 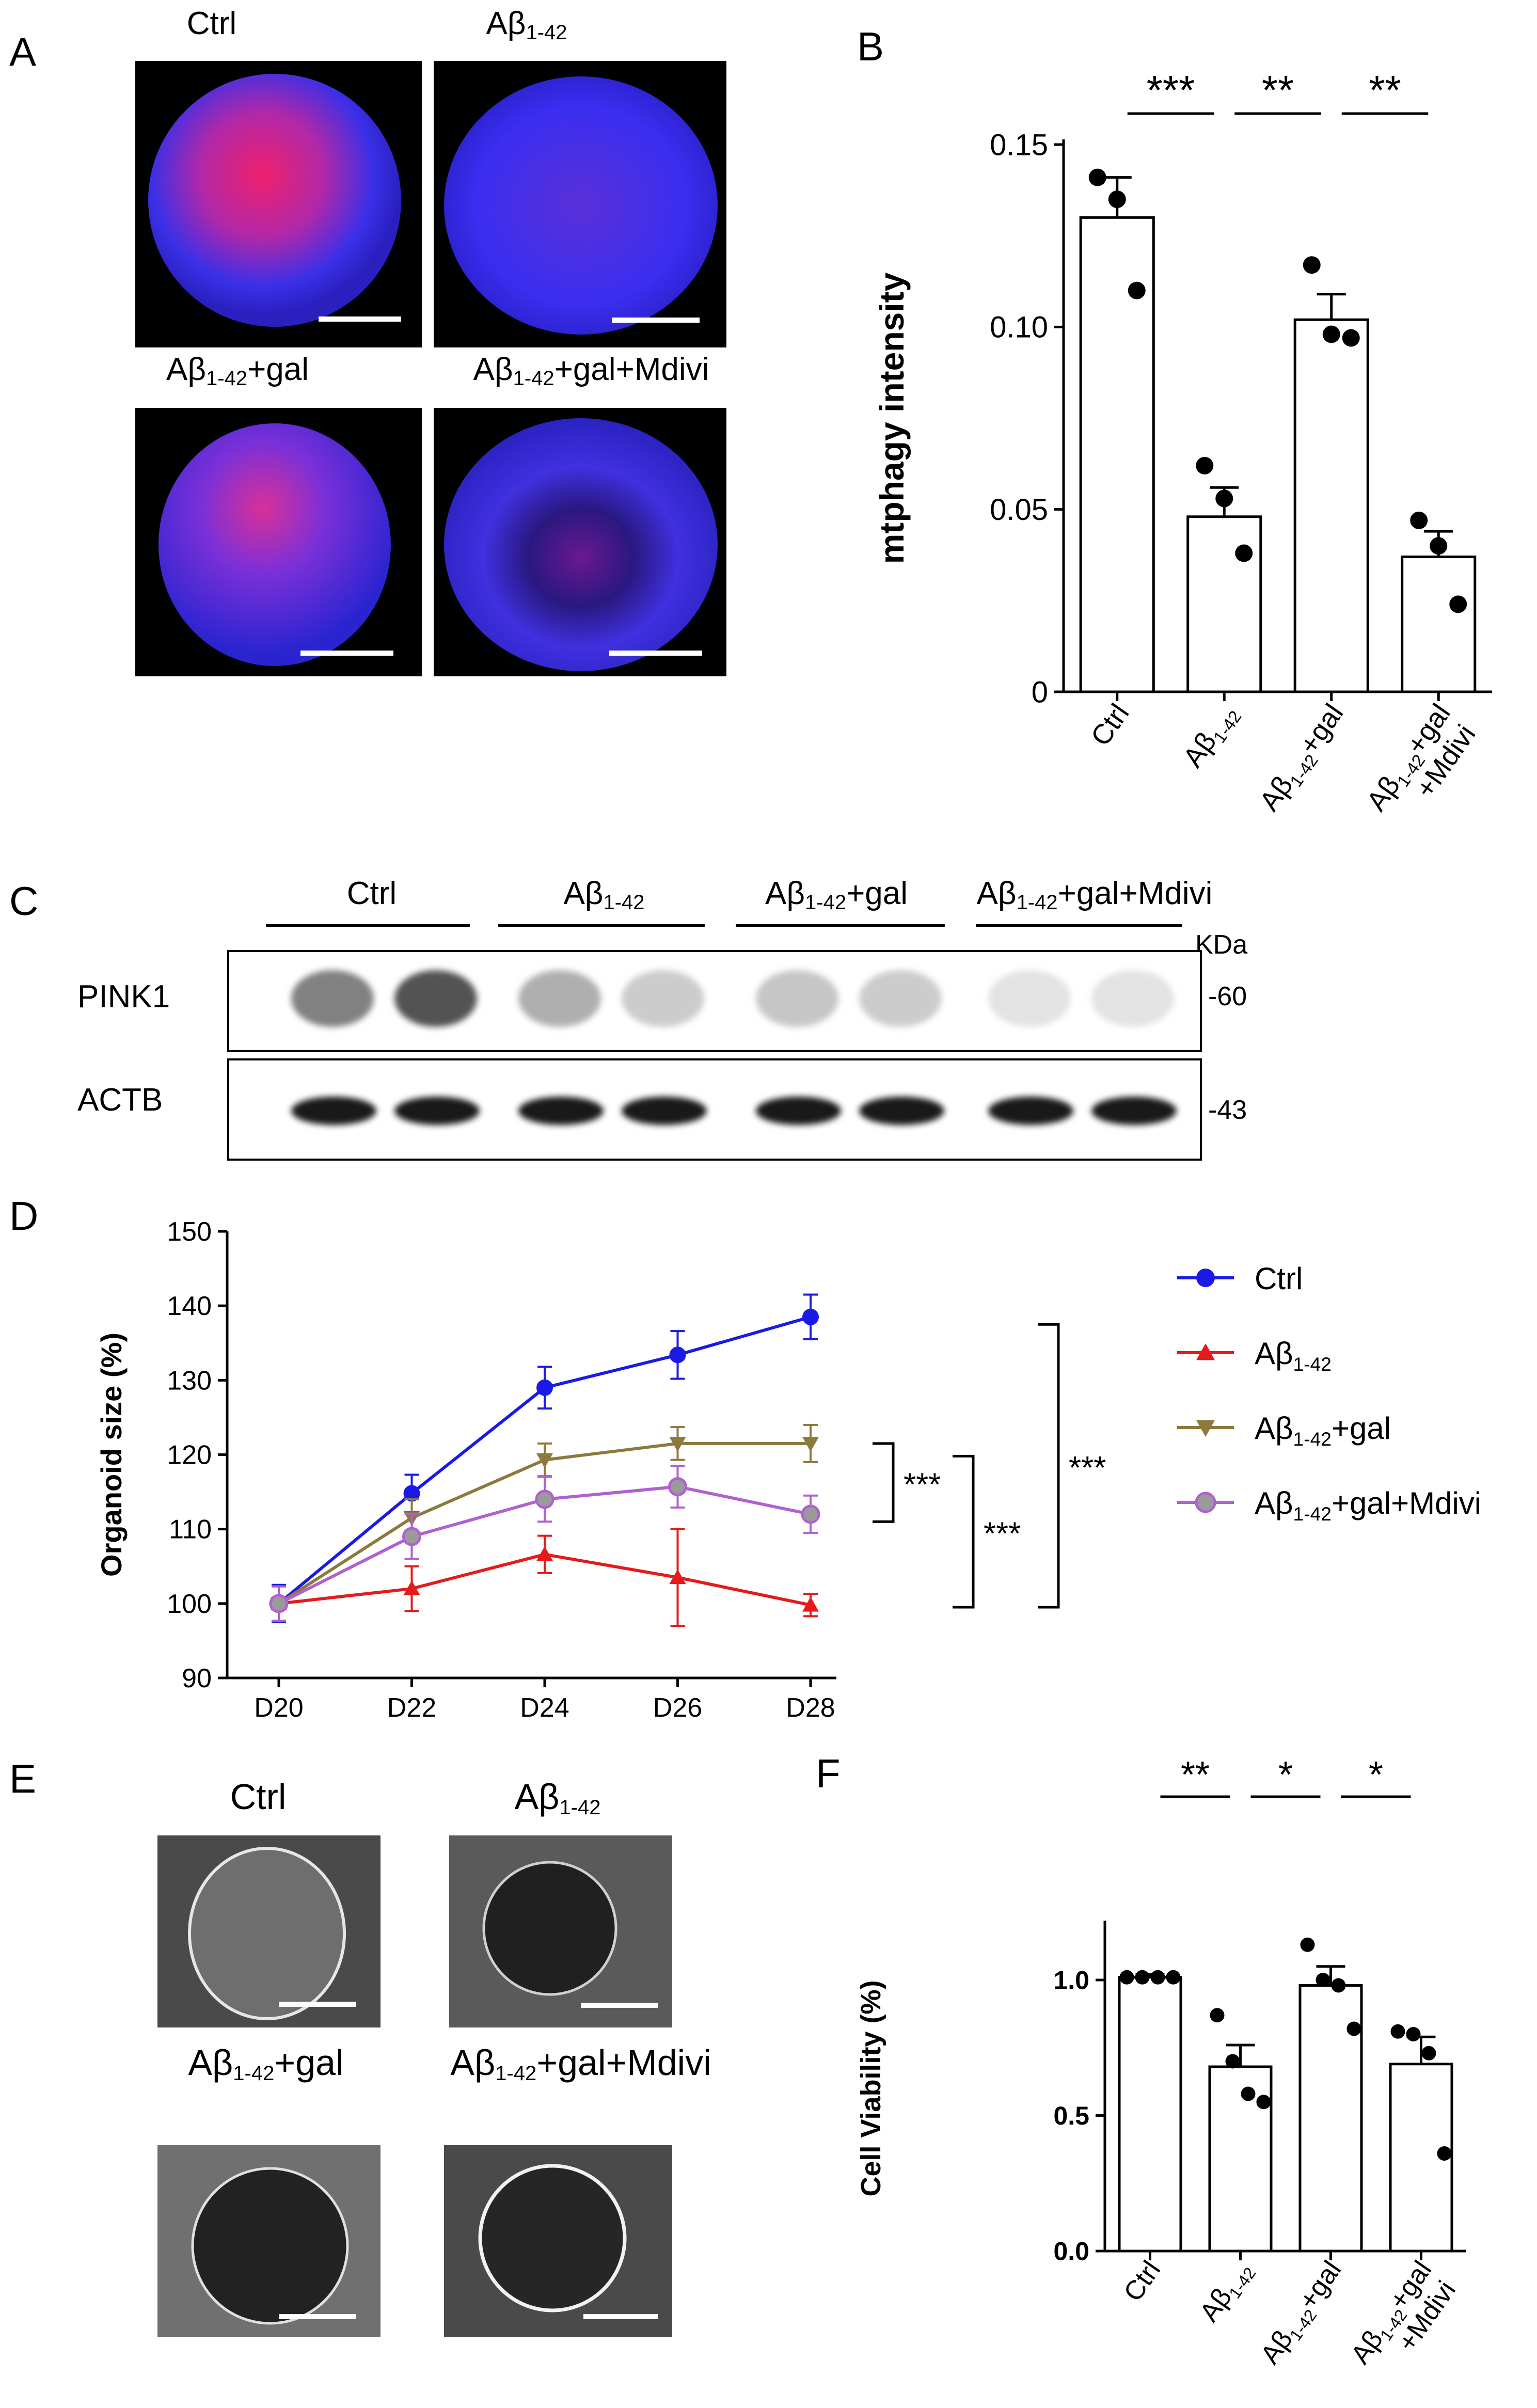 I want to click on legend-label: Ctrl, so click(x=1279, y=1278).